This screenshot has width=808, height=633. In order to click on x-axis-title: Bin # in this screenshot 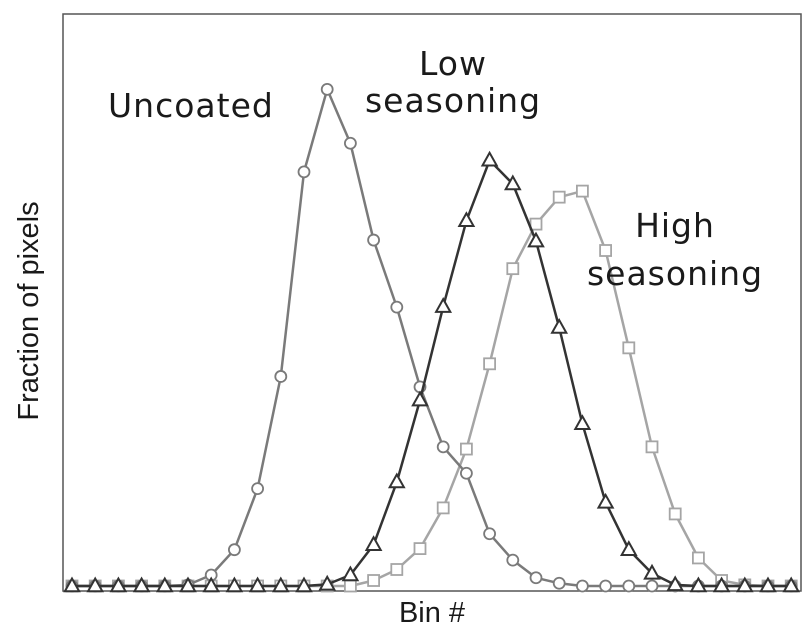, I will do `click(432, 613)`.